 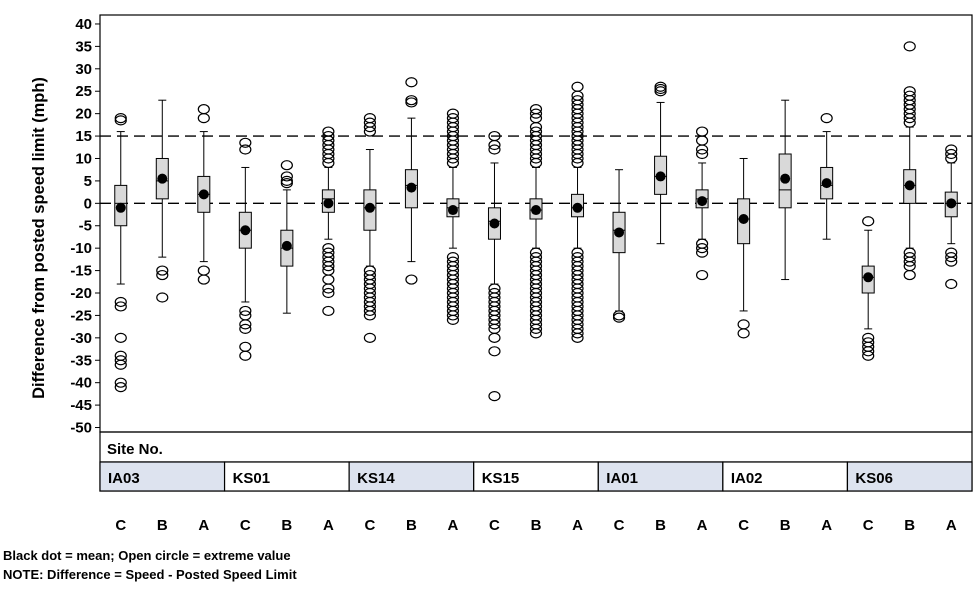 I want to click on box-group-IA03-B, so click(x=162, y=201).